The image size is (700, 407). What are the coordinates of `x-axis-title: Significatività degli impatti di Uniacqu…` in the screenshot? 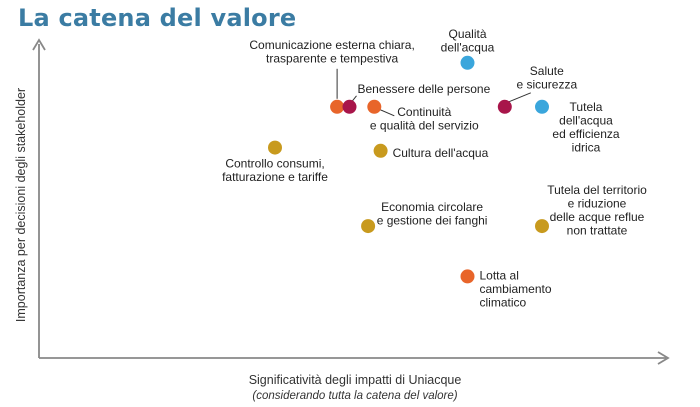 It's located at (355, 380).